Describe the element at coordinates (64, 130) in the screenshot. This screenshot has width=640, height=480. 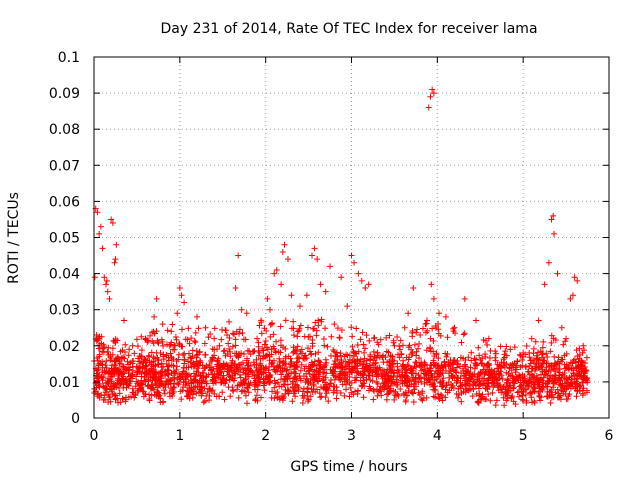
I see `y-tick-label: 0.08` at that location.